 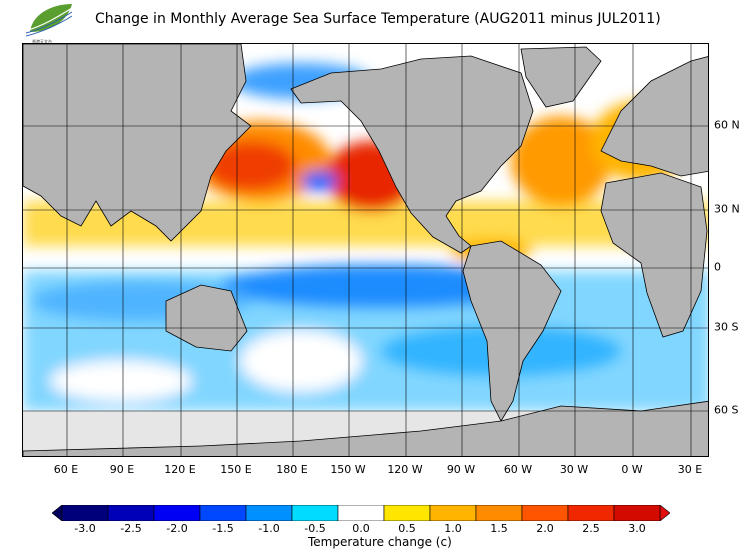 I want to click on lon-label: 120 E, so click(x=180, y=469).